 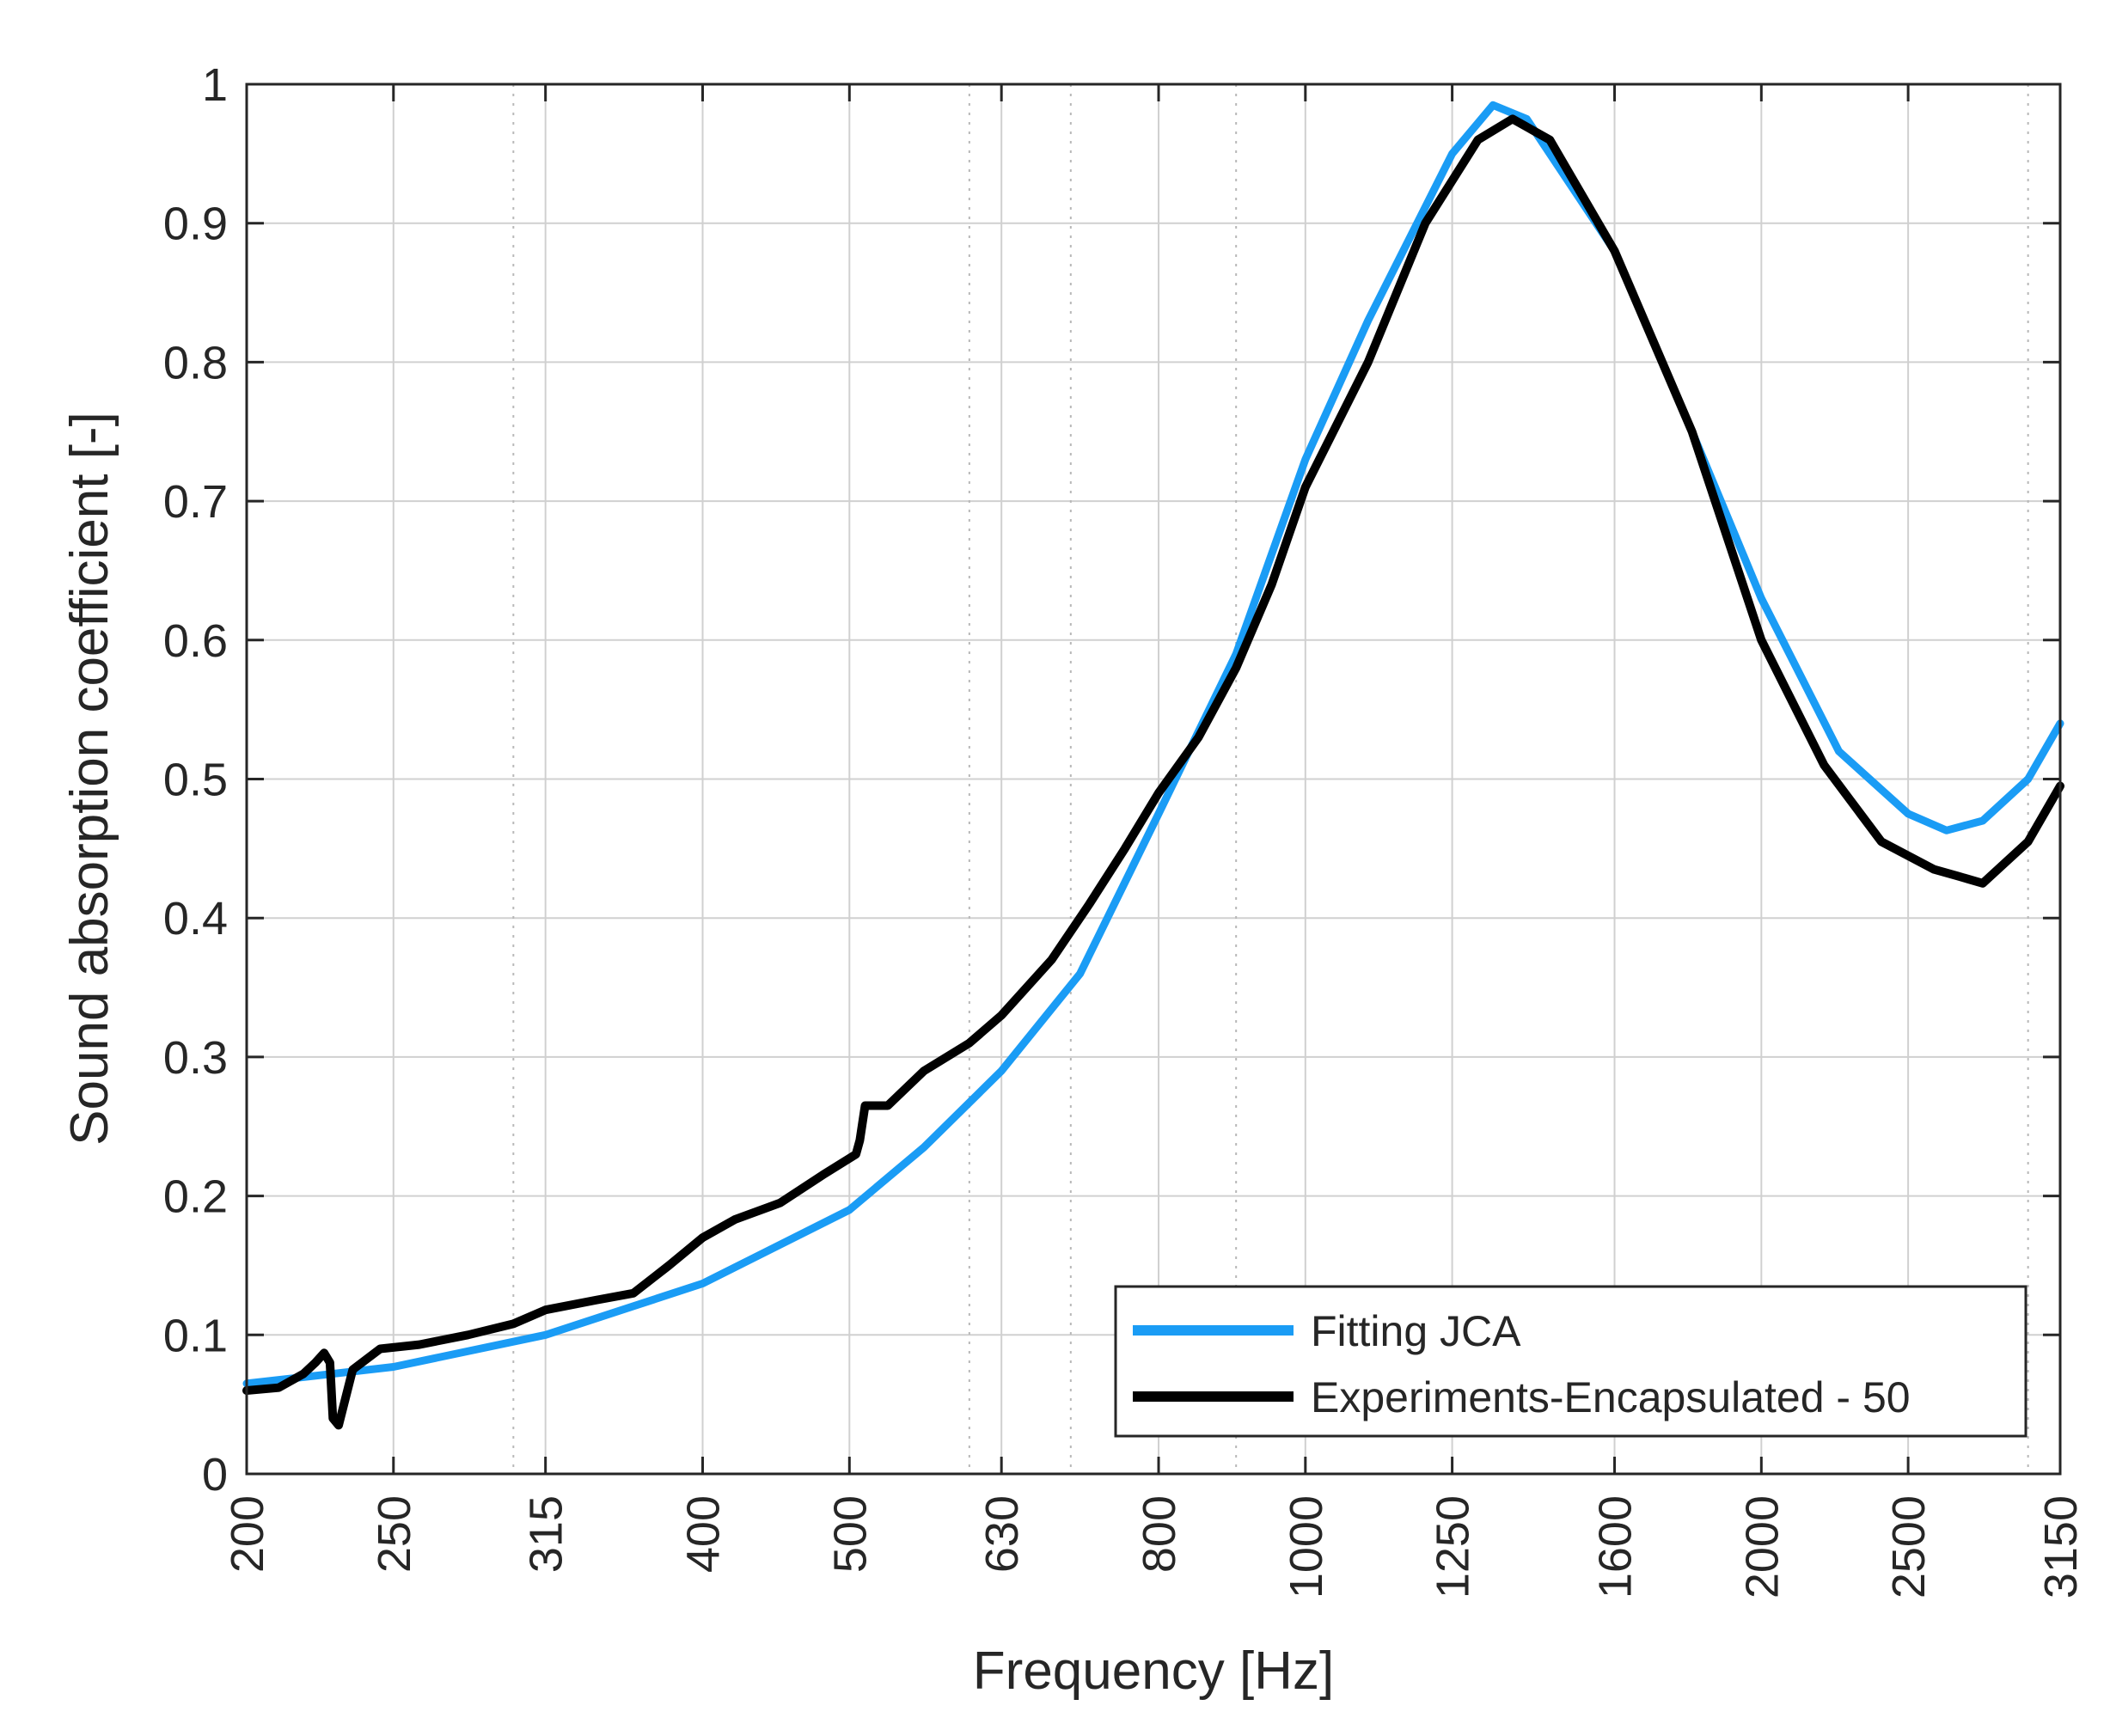 What do you see at coordinates (2061, 1546) in the screenshot?
I see `x-tick-label: 3150` at bounding box center [2061, 1546].